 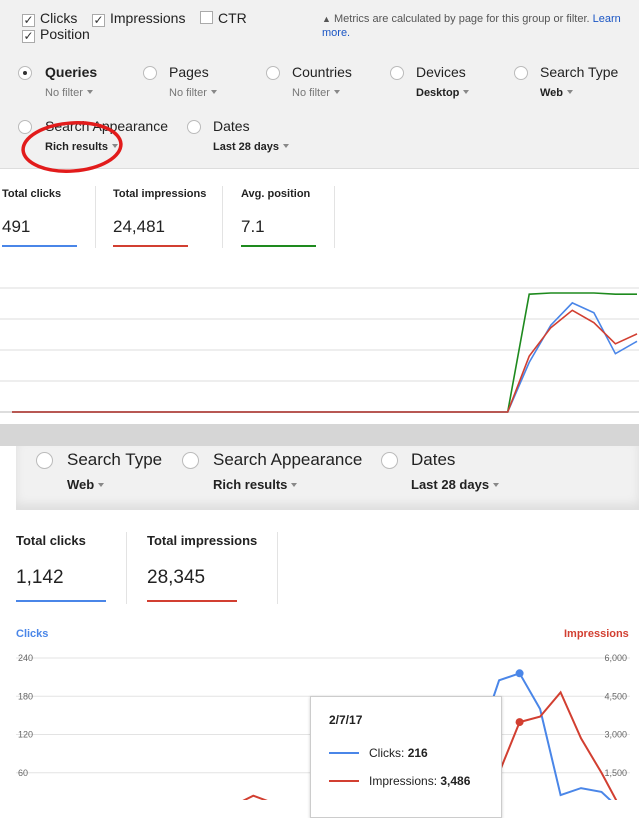 I want to click on checkbox-impressions: ✓ Impressions, so click(x=139, y=18).